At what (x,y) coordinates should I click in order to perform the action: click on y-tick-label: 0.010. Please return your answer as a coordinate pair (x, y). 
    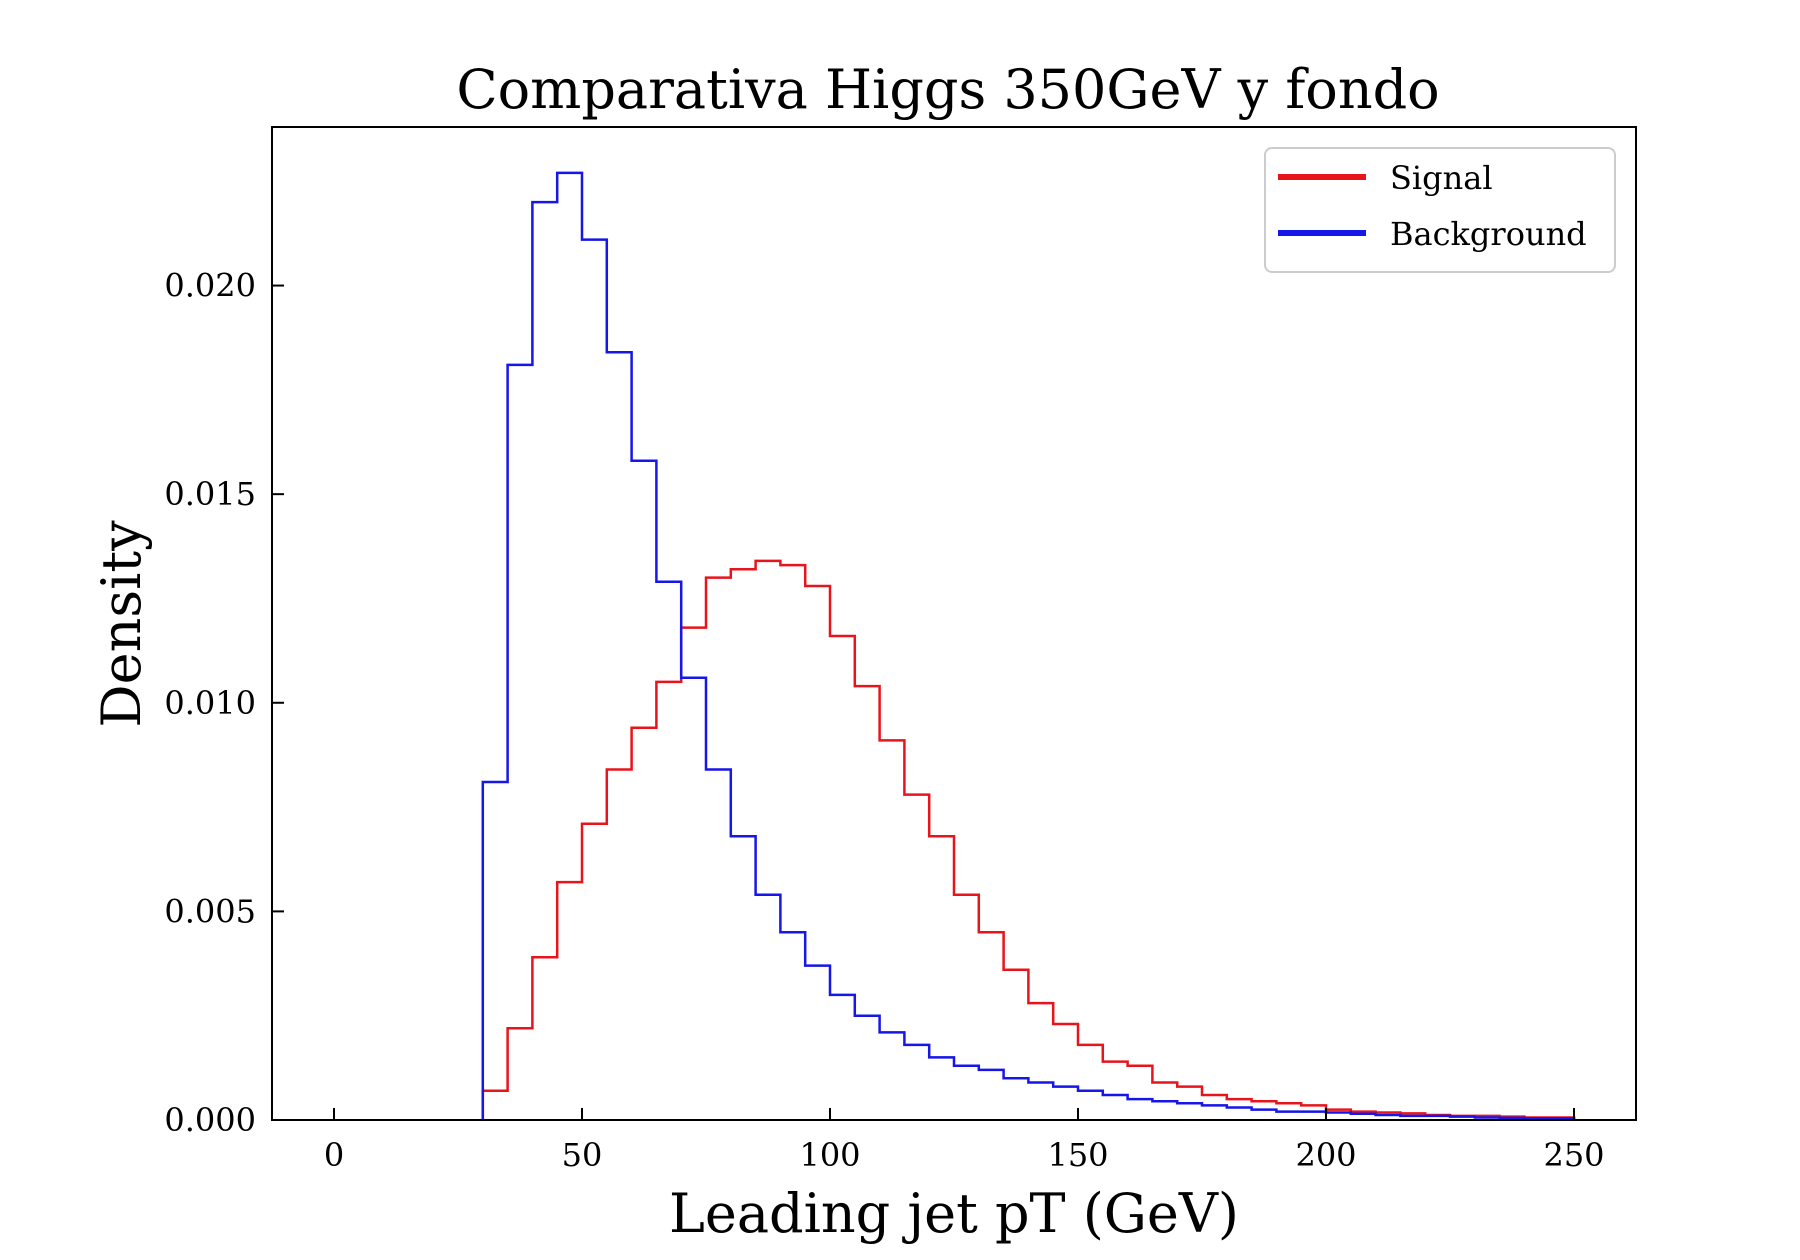
    Looking at the image, I should click on (210, 703).